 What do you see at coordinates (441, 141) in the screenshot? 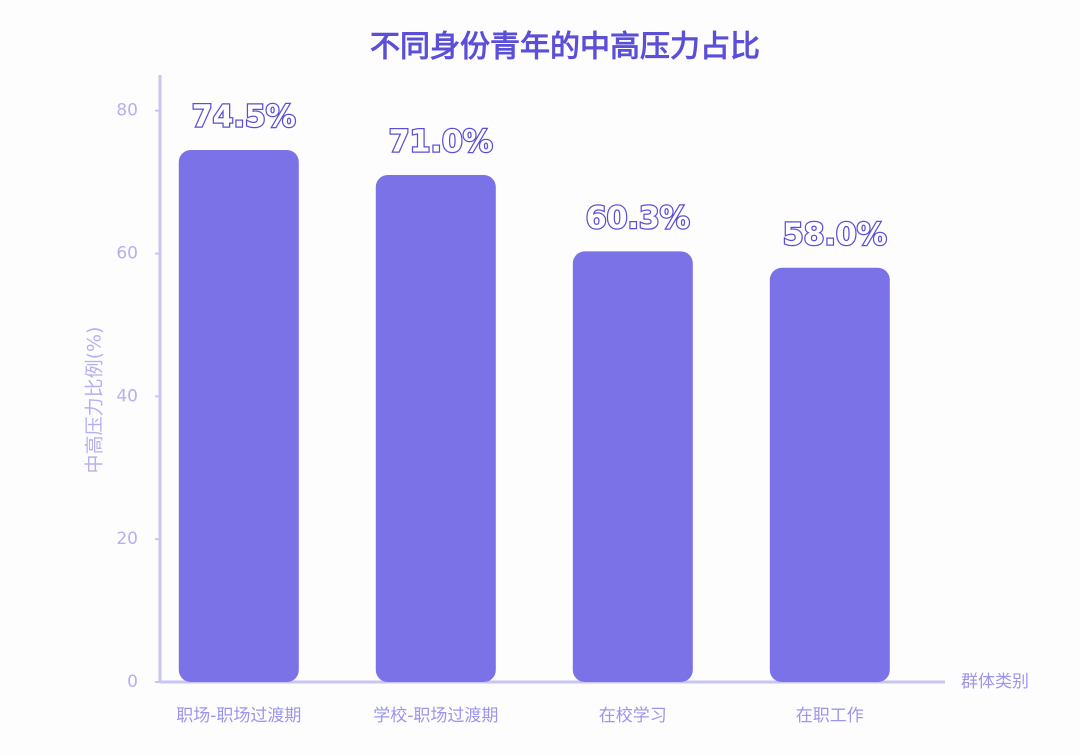
I see `value-label: 71.0%` at bounding box center [441, 141].